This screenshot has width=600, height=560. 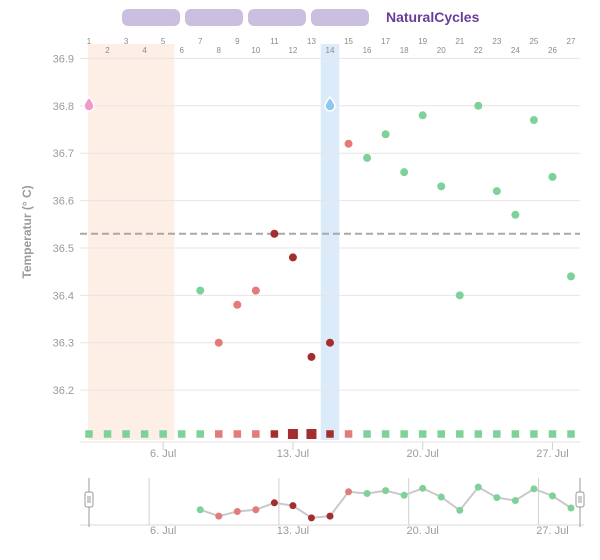 I want to click on y-tick-label: 36.6, so click(x=63, y=202).